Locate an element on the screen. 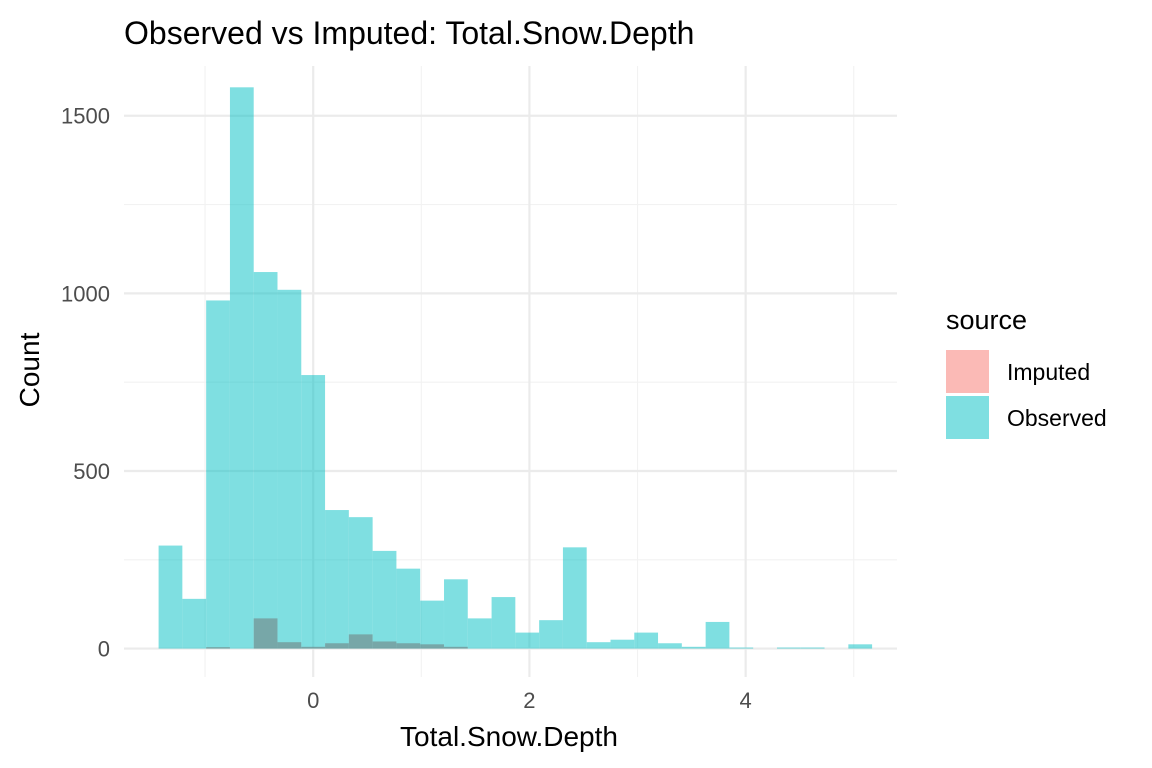 The width and height of the screenshot is (1152, 768). y-axis-ticks: 0 500 1000 1500 is located at coordinates (85, 383).